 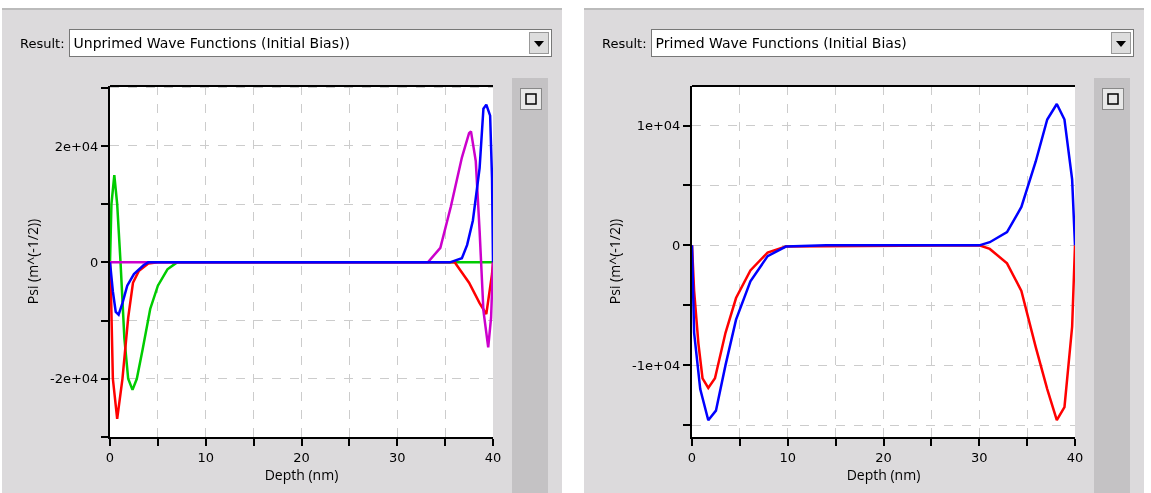 What do you see at coordinates (74, 379) in the screenshot?
I see `y-tick-label: -2e+04` at bounding box center [74, 379].